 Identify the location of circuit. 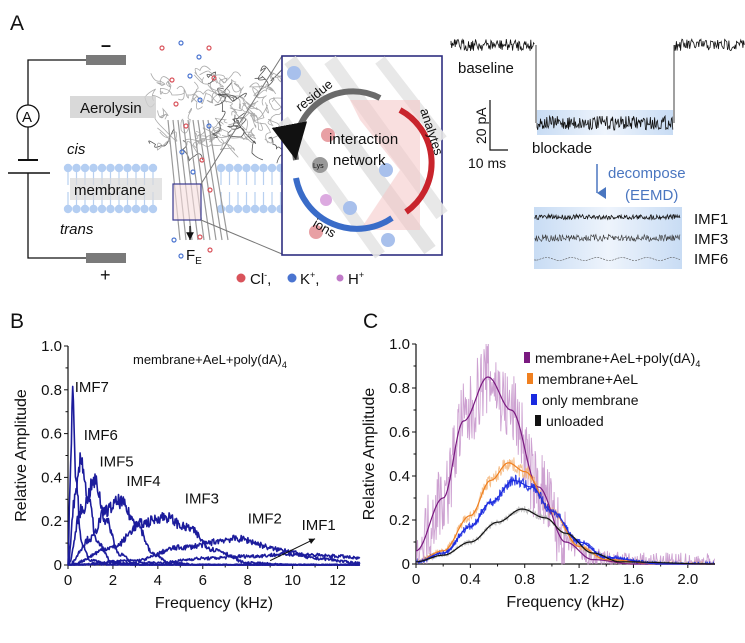
(47, 159).